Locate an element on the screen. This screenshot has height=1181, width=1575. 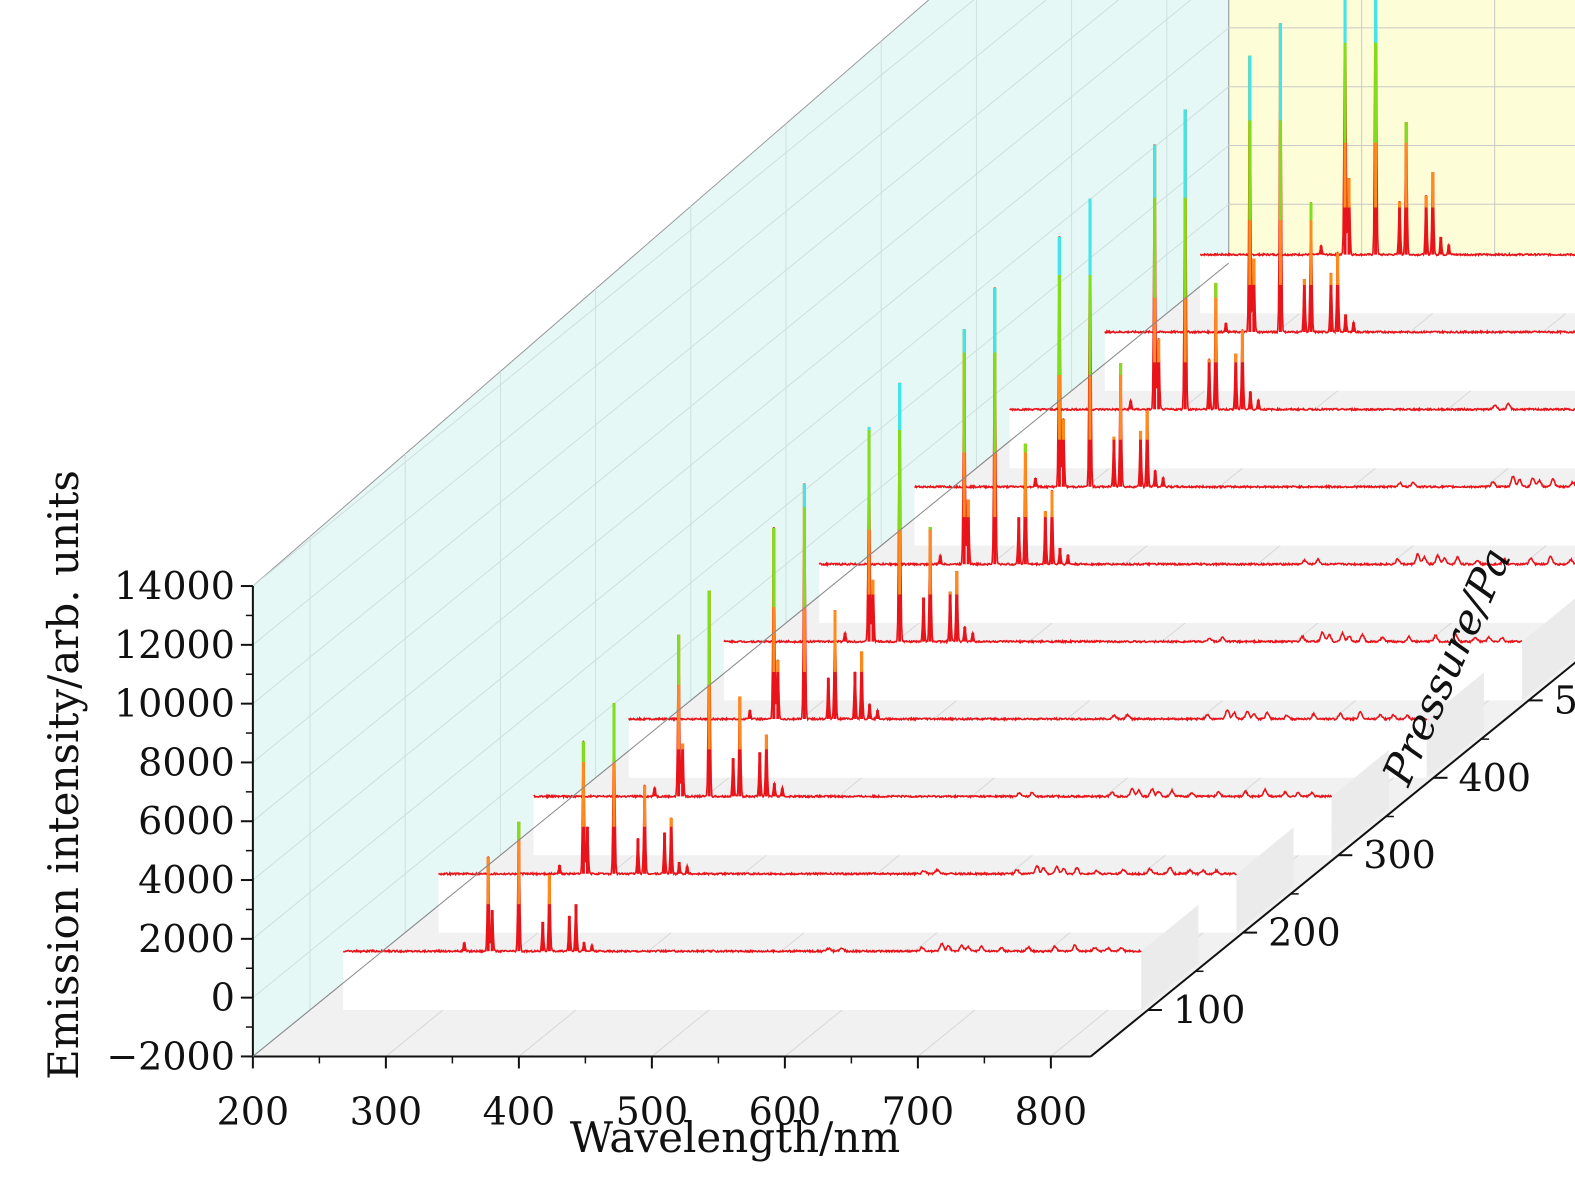
x-tick-label: 200 is located at coordinates (253, 1111).